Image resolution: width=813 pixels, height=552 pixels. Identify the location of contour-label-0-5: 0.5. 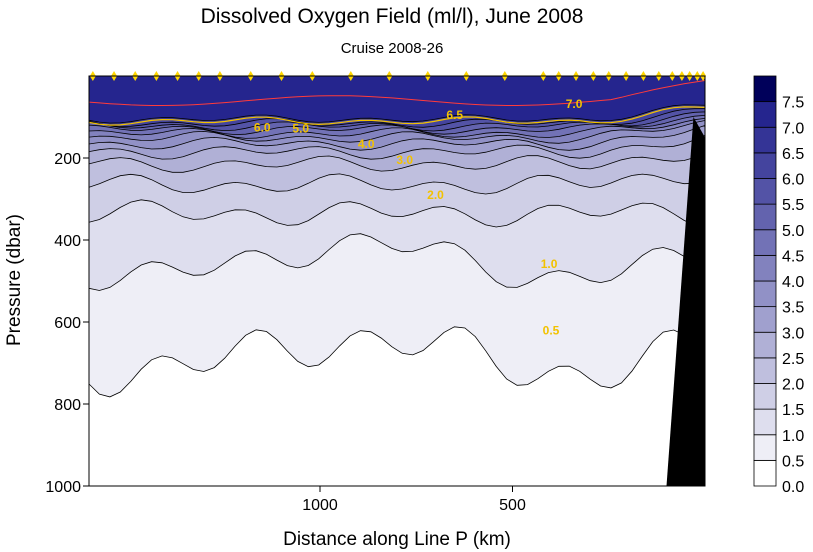
(551, 330).